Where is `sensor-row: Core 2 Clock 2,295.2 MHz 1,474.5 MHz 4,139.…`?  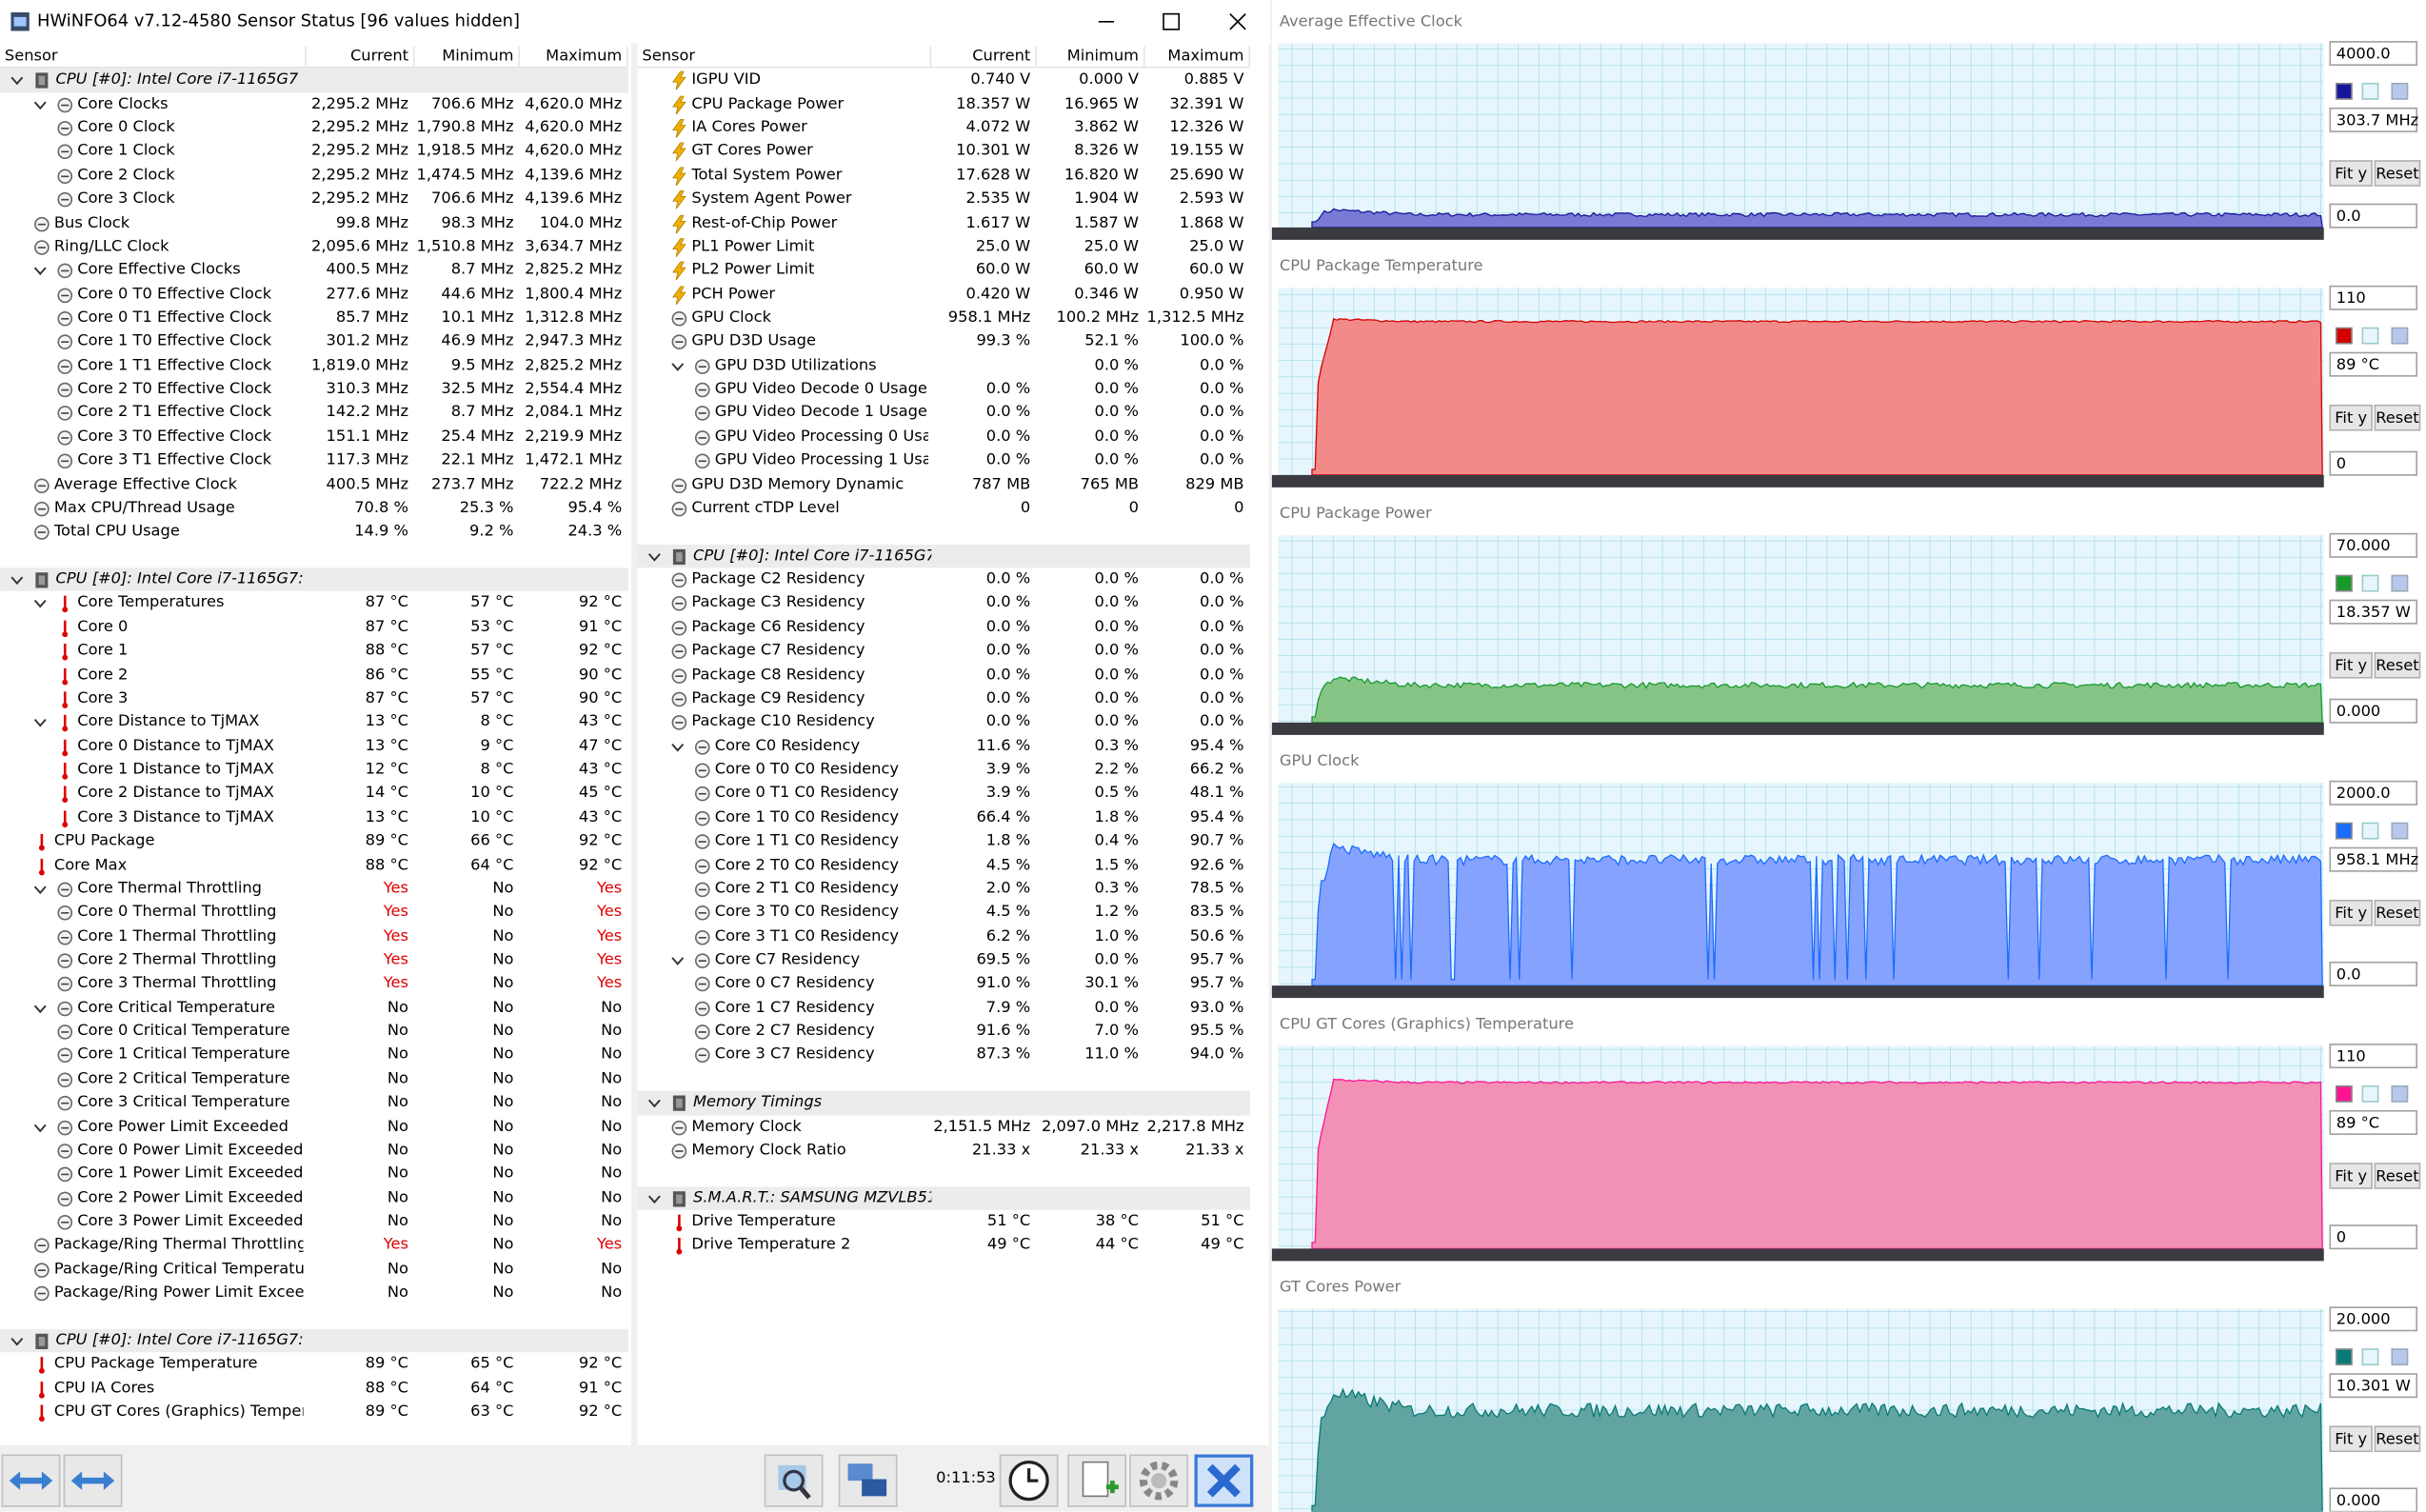
sensor-row: Core 2 Clock 2,295.2 MHz 1,474.5 MHz 4,139.… is located at coordinates (314, 176).